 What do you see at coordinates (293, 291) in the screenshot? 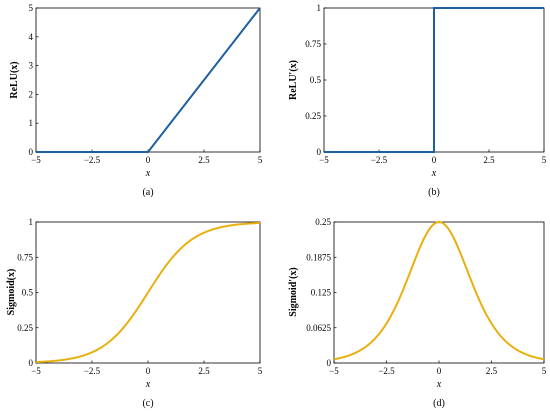
I see `y-axis-label: Sigmoid′(x)` at bounding box center [293, 291].